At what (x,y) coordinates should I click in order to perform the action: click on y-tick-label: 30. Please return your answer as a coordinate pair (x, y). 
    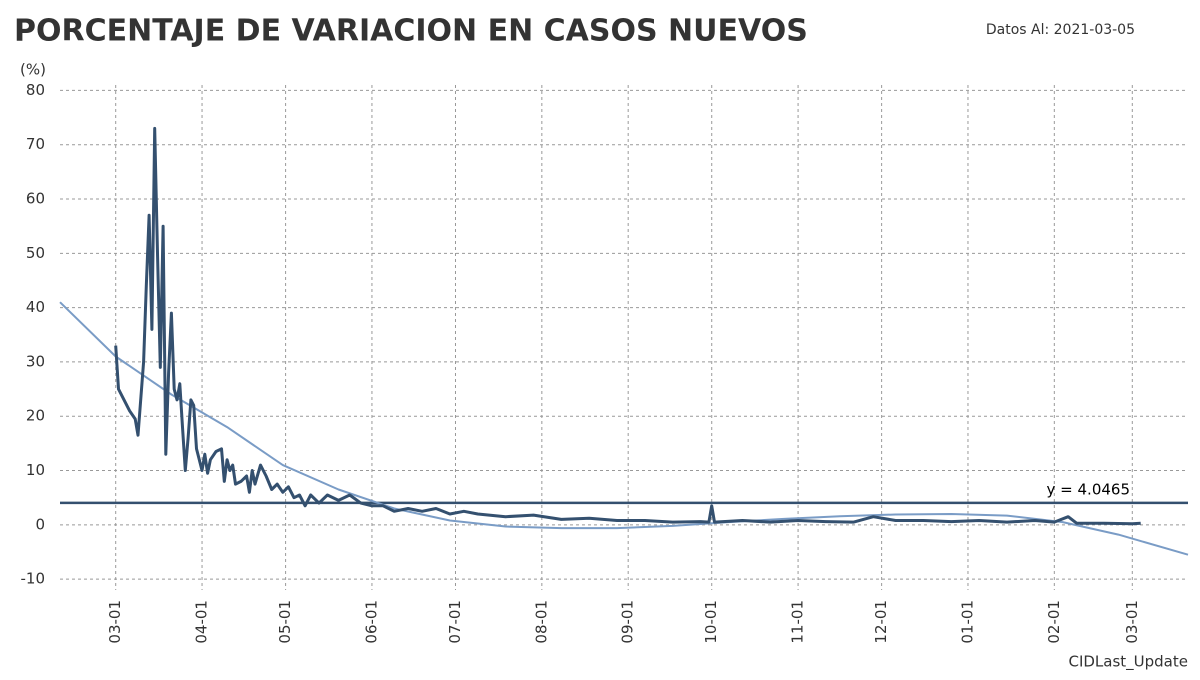
    Looking at the image, I should click on (35, 361).